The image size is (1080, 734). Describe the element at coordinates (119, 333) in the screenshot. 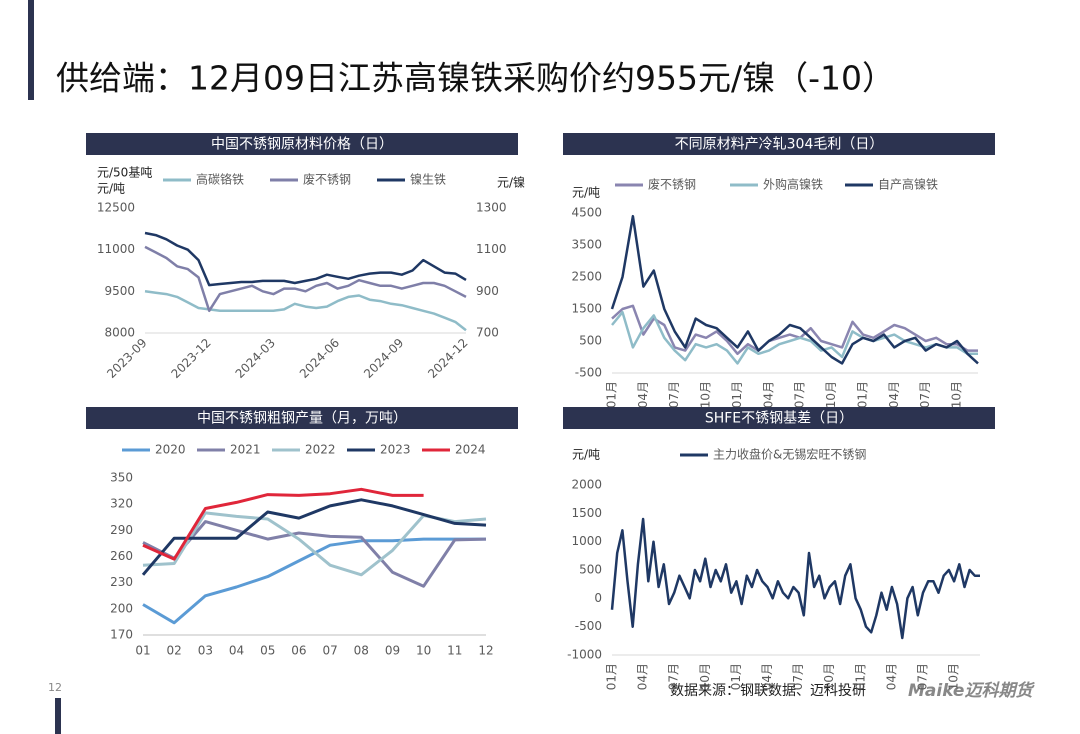

I see `y-tick-label: 8000` at that location.